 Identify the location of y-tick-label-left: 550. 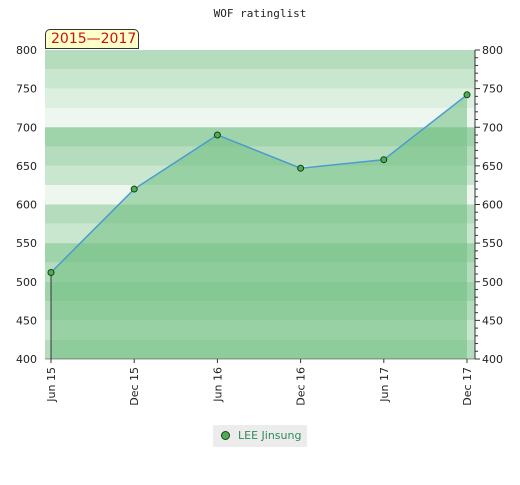
(26, 243).